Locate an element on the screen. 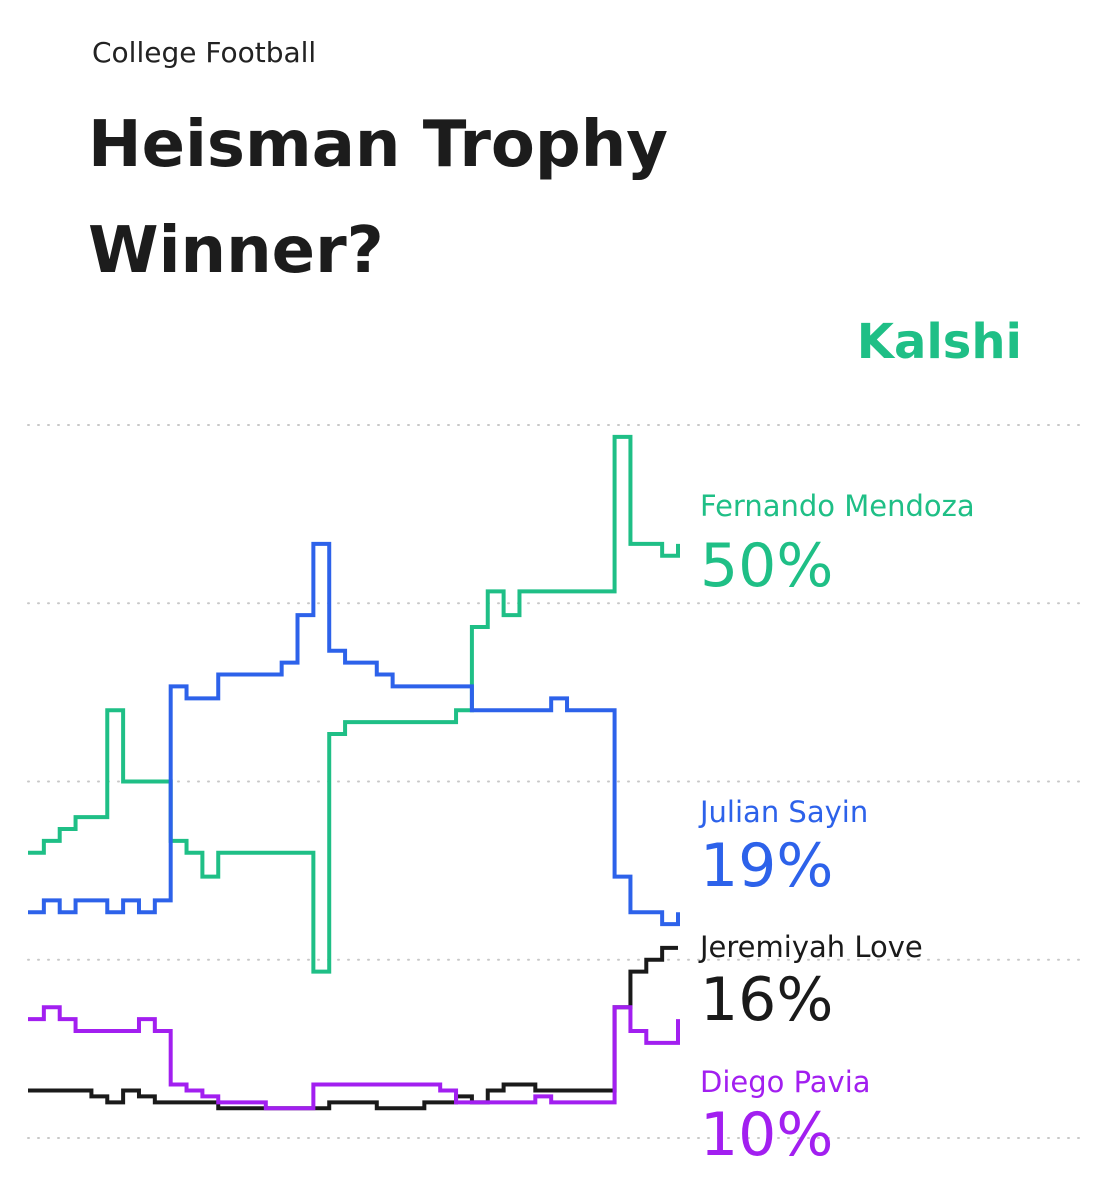  legend-label: Fernando Mendoza is located at coordinates (837, 506).